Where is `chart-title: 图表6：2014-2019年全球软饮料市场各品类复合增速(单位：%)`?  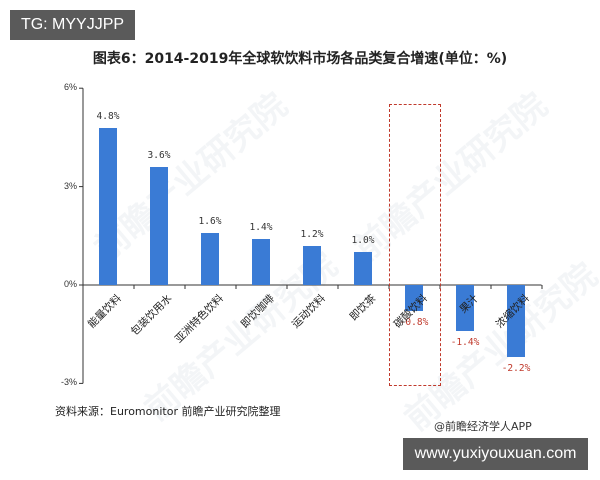
chart-title: 图表6：2014-2019年全球软饮料市场各品类复合增速(单位：%) is located at coordinates (300, 59).